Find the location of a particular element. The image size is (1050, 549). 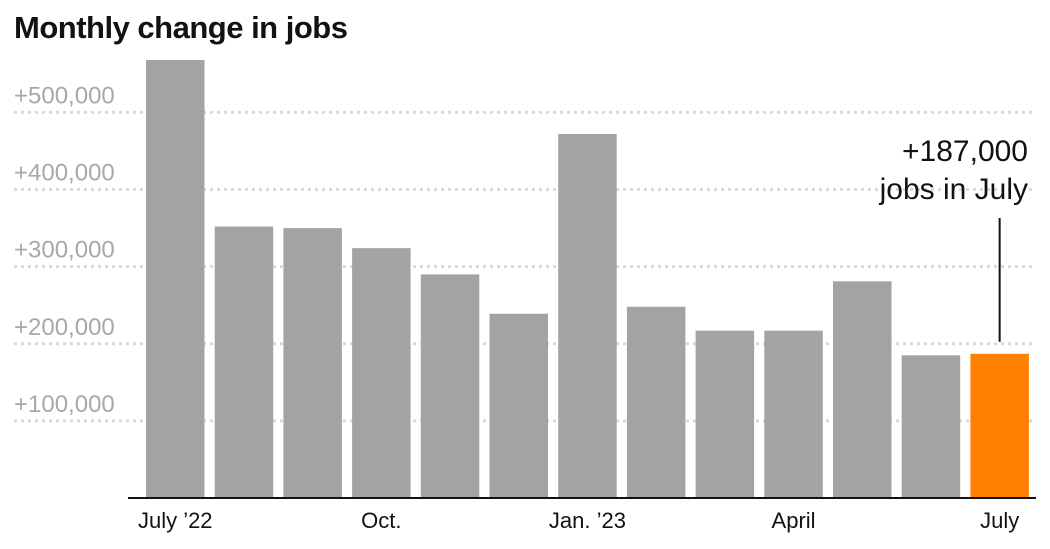

x-axis-tick-labels: July ’22 Oct. Jan. ’23 April July is located at coordinates (578, 520).